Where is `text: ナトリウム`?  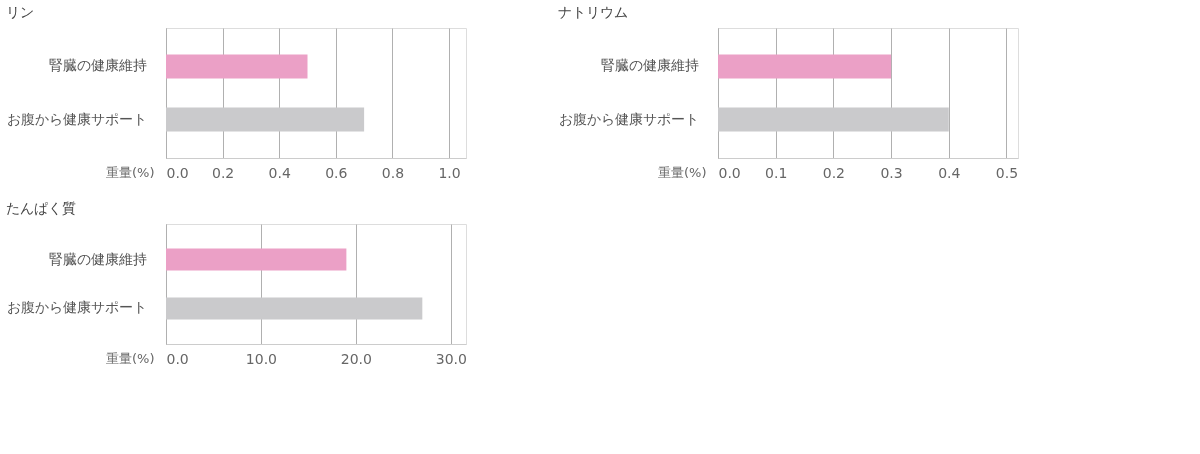
text: ナトリウム is located at coordinates (593, 12).